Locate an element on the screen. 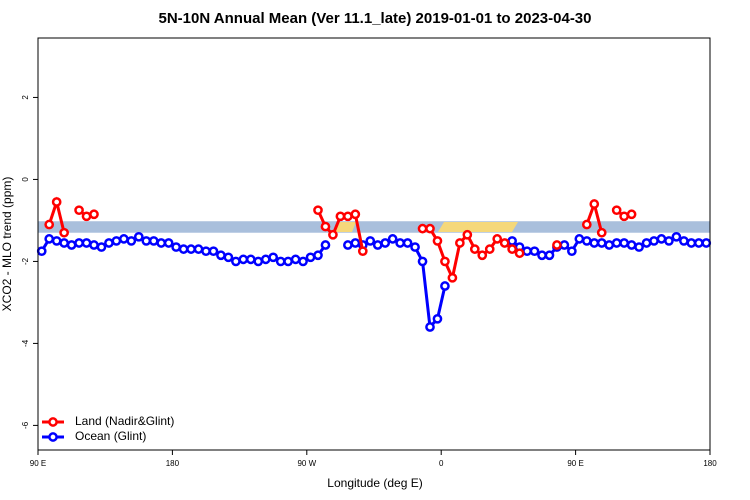  legend-label: Land (Nadir&Glint) is located at coordinates (124, 421).